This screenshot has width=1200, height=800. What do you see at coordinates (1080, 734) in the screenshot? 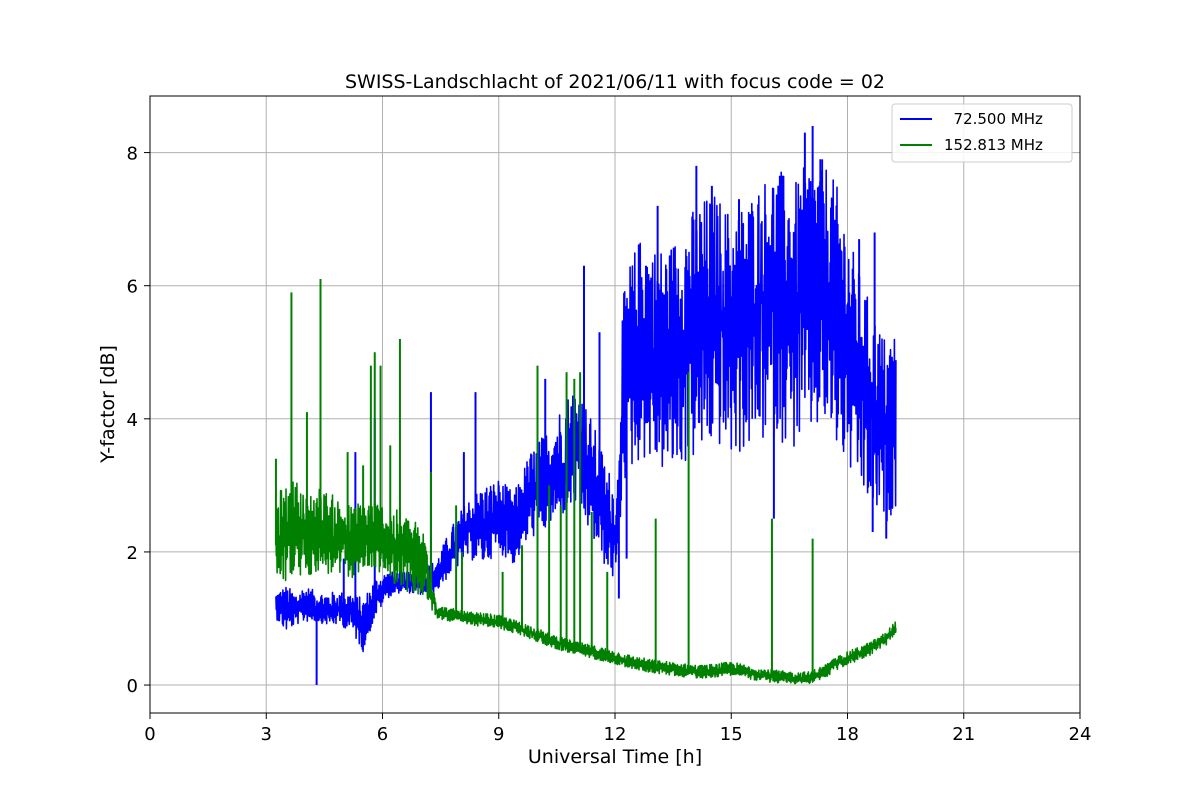
I see `x-tick-label: 24` at bounding box center [1080, 734].